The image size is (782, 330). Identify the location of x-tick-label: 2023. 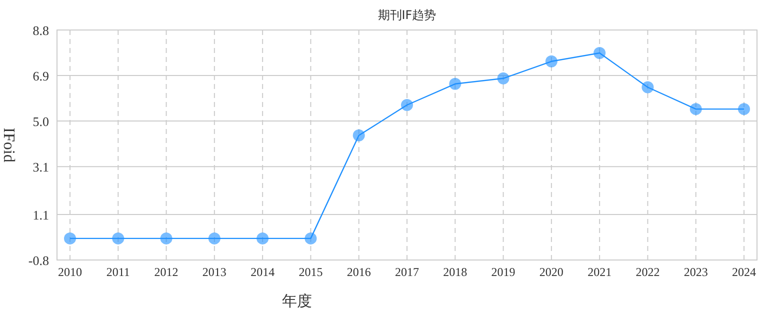
(696, 272).